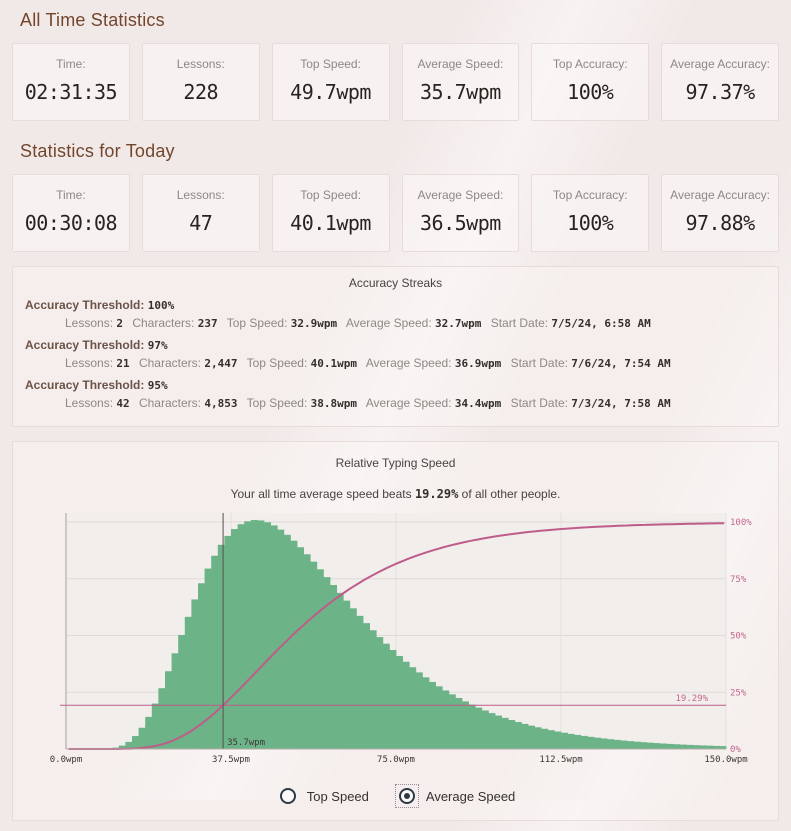 The height and width of the screenshot is (831, 791). What do you see at coordinates (331, 223) in the screenshot?
I see `stat-value: 40.1wpm` at bounding box center [331, 223].